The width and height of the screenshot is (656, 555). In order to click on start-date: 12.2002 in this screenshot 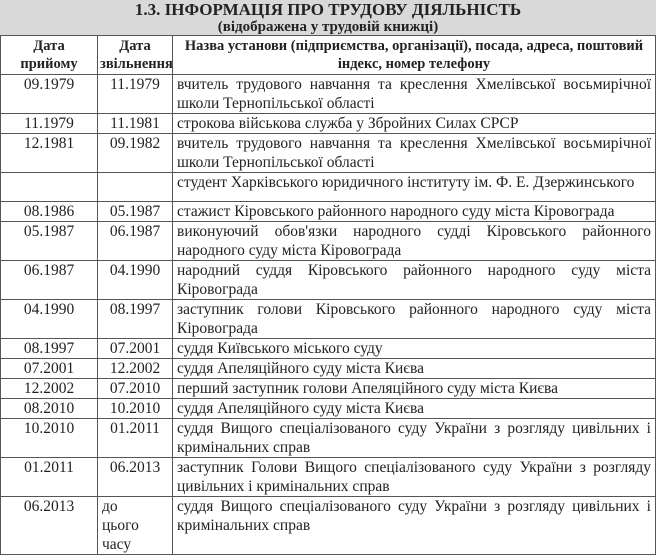, I will do `click(49, 388)`.